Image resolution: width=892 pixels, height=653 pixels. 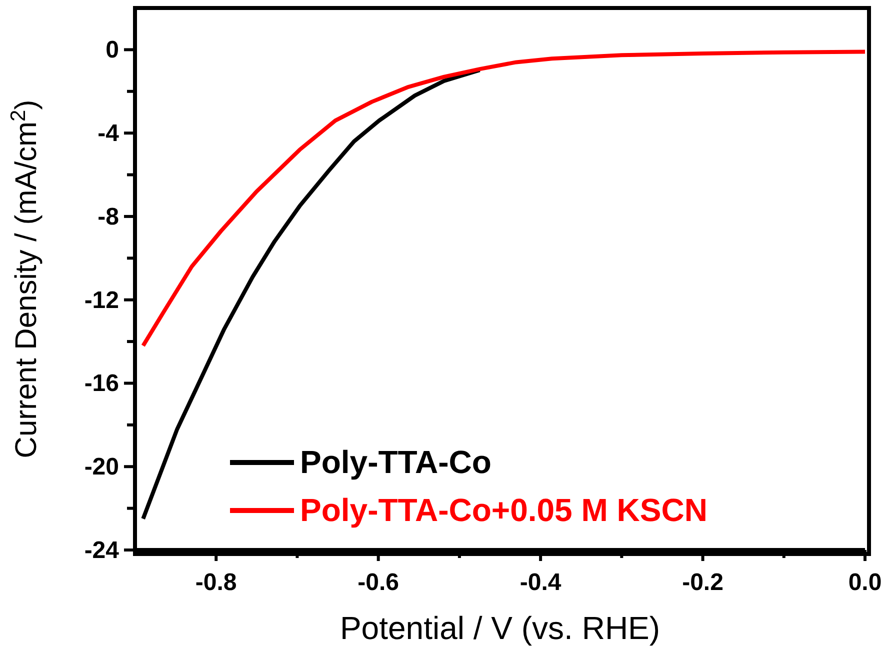 I want to click on y-tick-label: -12, so click(x=101, y=300).